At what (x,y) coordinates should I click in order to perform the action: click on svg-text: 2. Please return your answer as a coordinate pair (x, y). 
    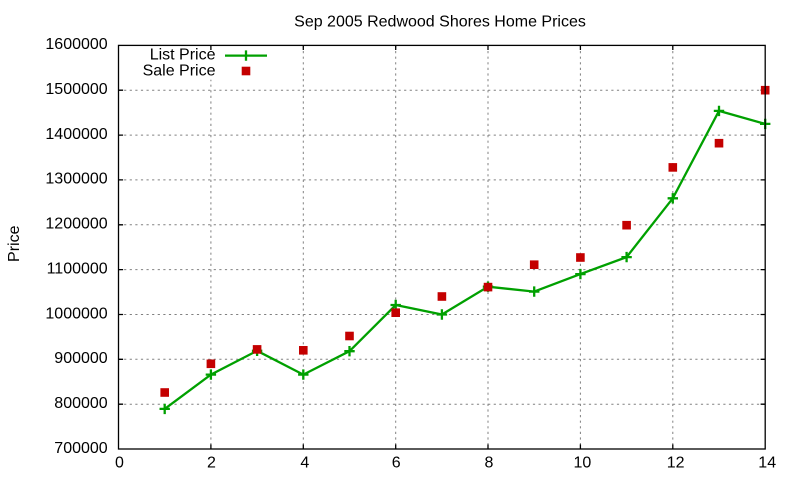
    Looking at the image, I should click on (211, 463).